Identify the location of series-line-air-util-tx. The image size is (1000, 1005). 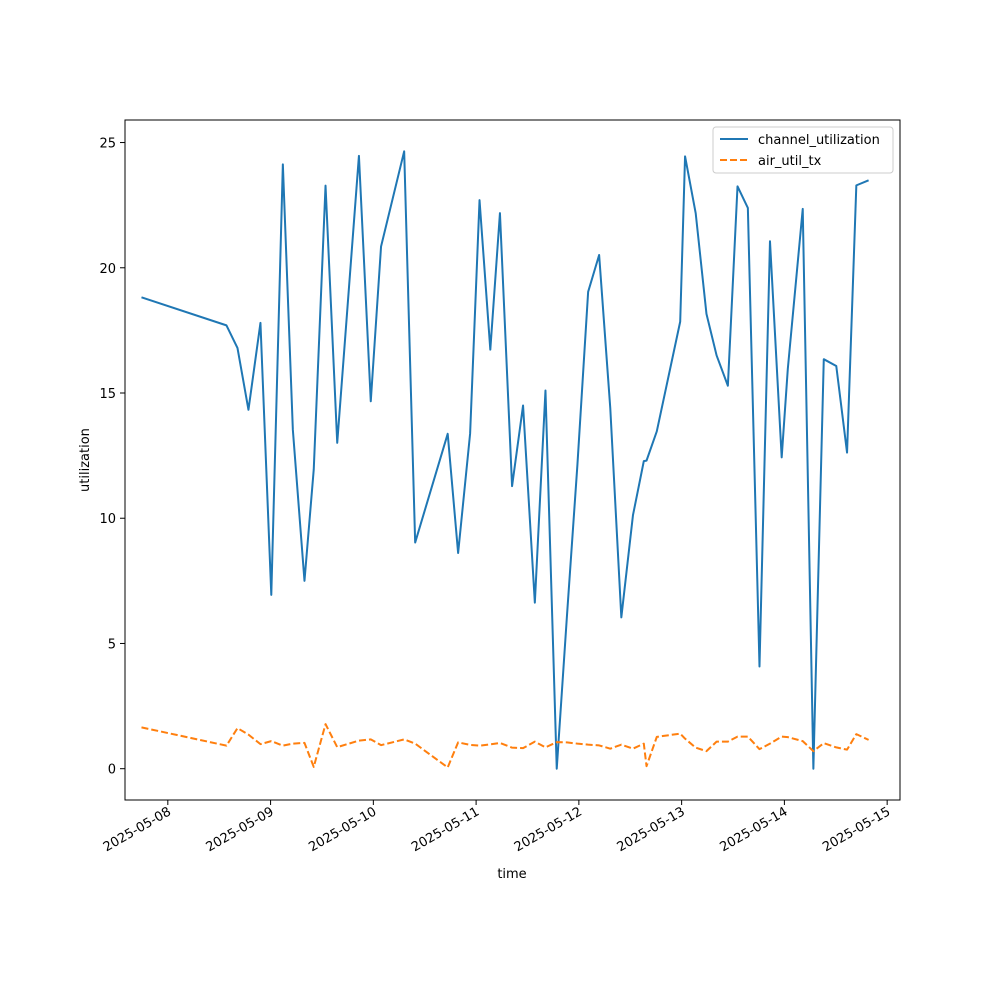
(504, 745).